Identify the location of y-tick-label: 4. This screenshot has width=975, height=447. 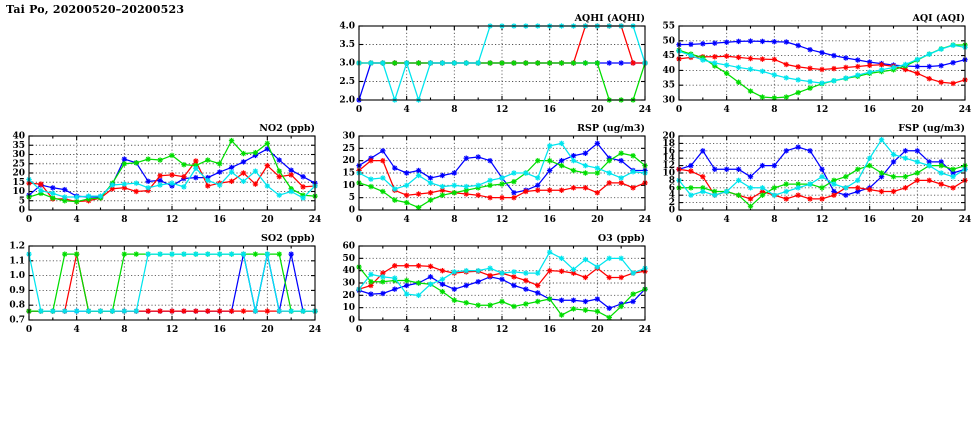
(672, 196).